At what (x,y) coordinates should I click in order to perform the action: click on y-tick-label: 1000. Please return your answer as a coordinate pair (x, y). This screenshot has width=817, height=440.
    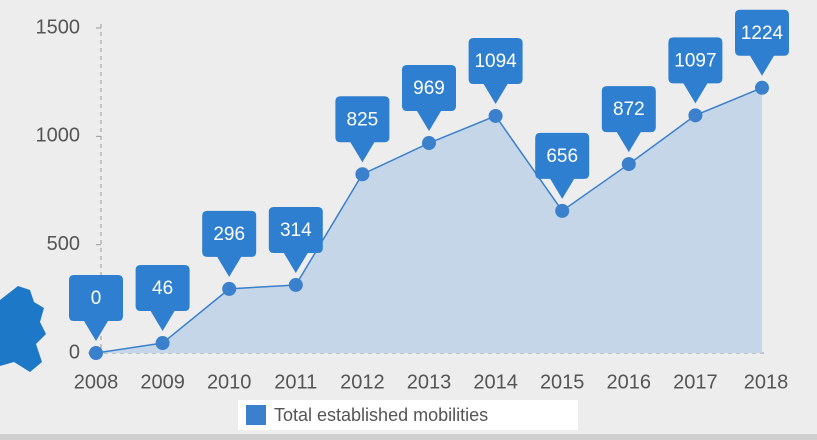
    Looking at the image, I should click on (58, 136).